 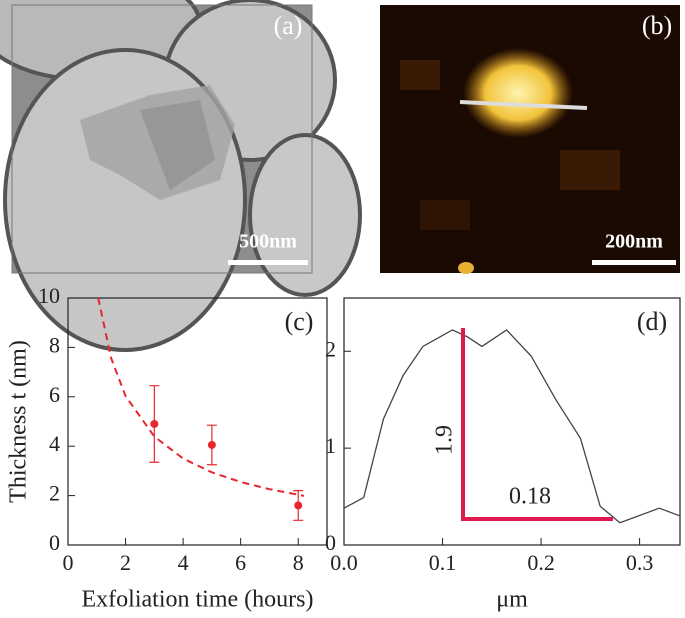 What do you see at coordinates (445, 440) in the screenshot?
I see `annotation: 1.9` at bounding box center [445, 440].